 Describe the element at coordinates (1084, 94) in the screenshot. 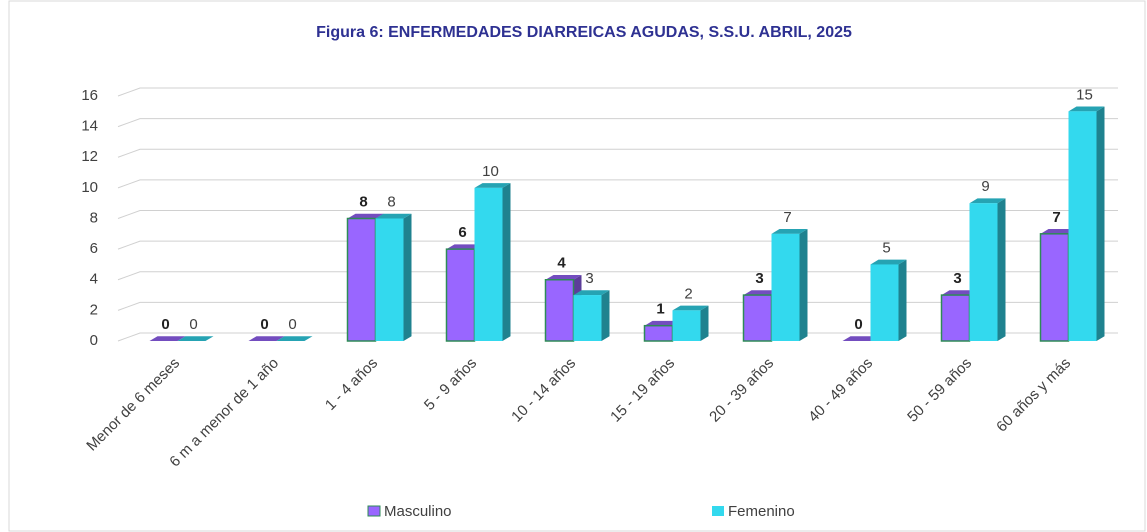

I see `data-label: 15` at that location.